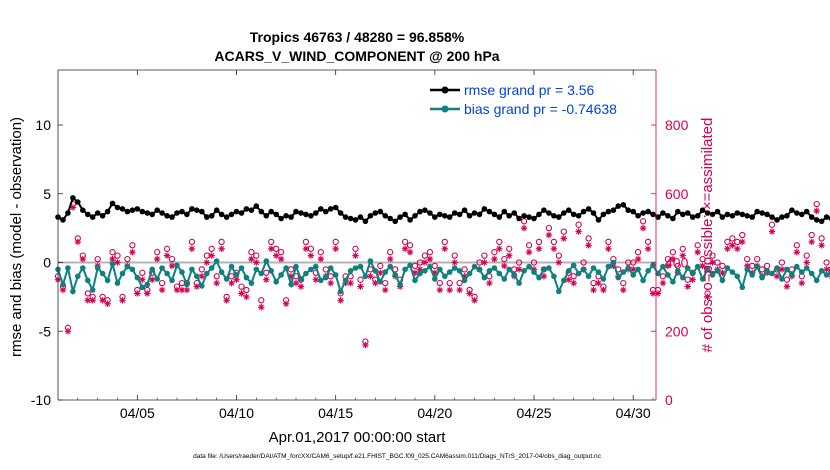  Describe the element at coordinates (358, 437) in the screenshot. I see `x-axis-label: Apr.01,2017 00:00:00 start` at that location.